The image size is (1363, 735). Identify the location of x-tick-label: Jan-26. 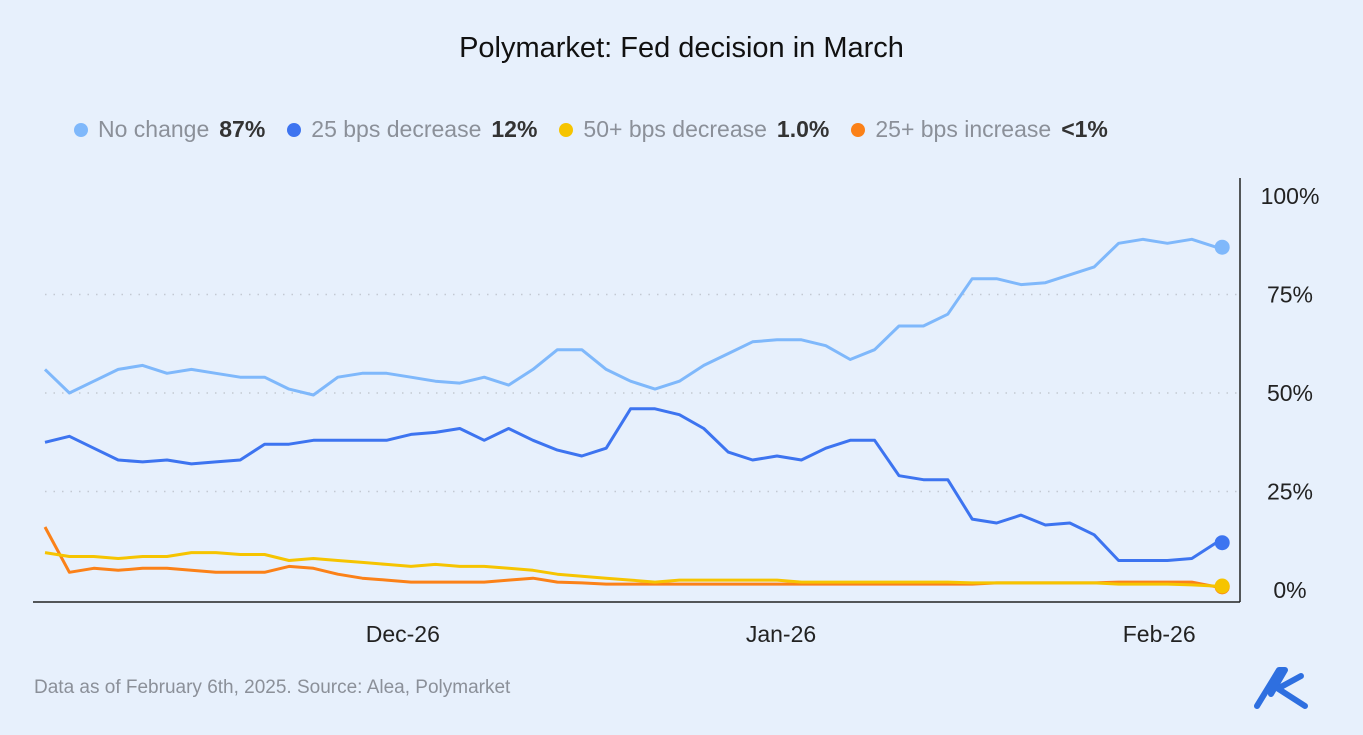
(781, 634).